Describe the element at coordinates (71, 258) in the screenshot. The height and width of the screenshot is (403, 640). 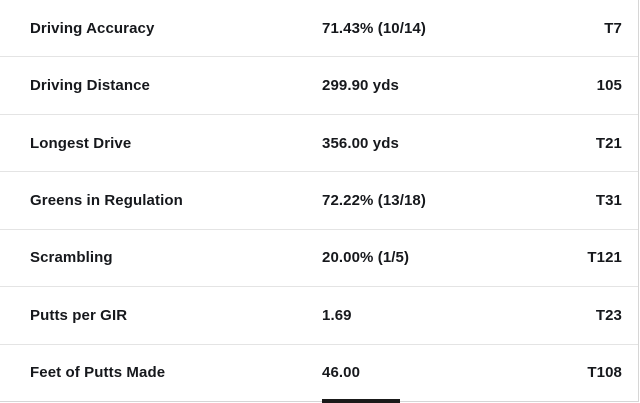
I see `stat-label: Scrambling` at that location.